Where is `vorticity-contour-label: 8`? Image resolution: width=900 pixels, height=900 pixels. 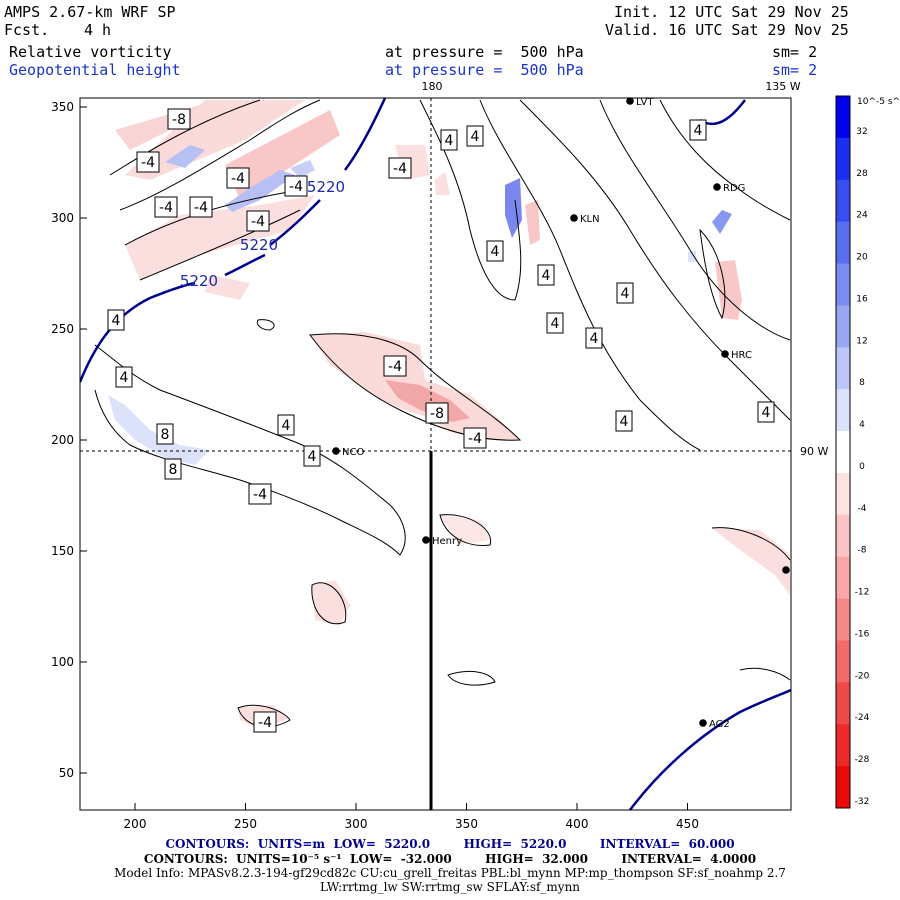
vorticity-contour-label: 8 is located at coordinates (165, 434).